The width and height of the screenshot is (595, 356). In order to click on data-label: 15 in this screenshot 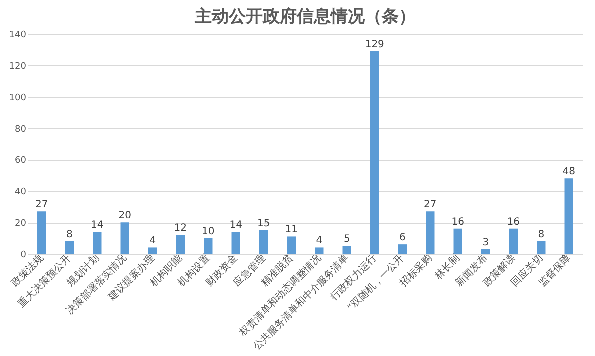, I will do `click(264, 224)`.